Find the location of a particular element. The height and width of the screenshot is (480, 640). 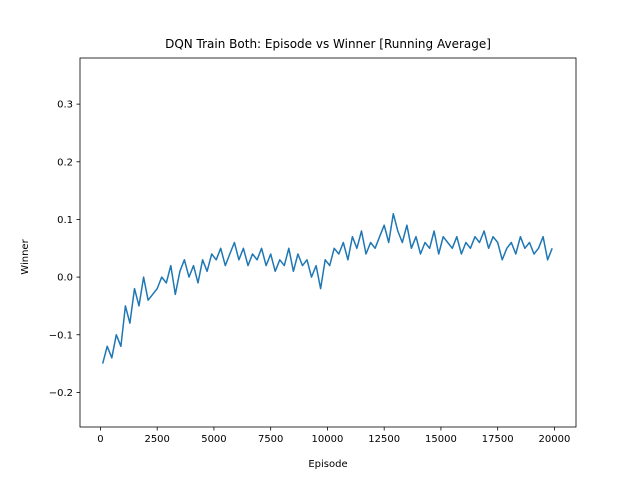

x-tick-label: 7500 is located at coordinates (270, 439).